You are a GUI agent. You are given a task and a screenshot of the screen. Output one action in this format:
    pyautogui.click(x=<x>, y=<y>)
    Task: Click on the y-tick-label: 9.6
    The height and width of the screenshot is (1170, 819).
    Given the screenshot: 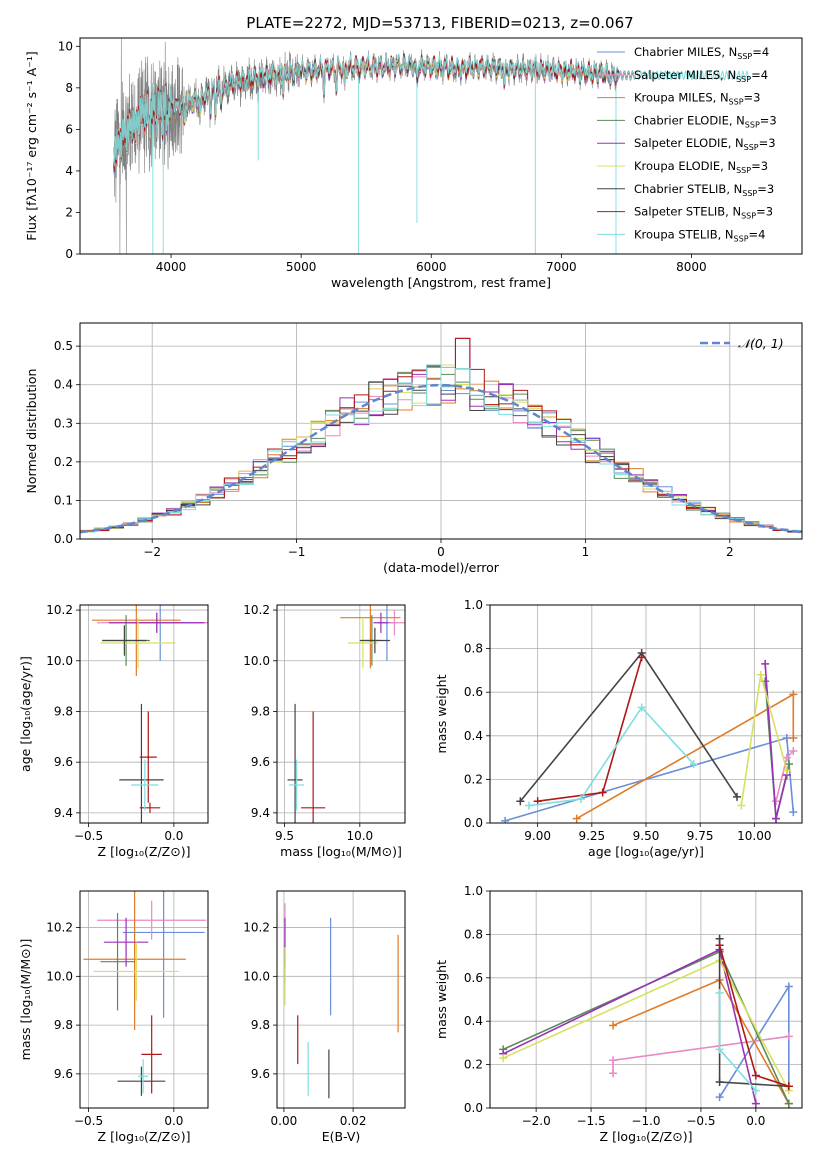 What is the action you would take?
    pyautogui.click(x=260, y=1074)
    